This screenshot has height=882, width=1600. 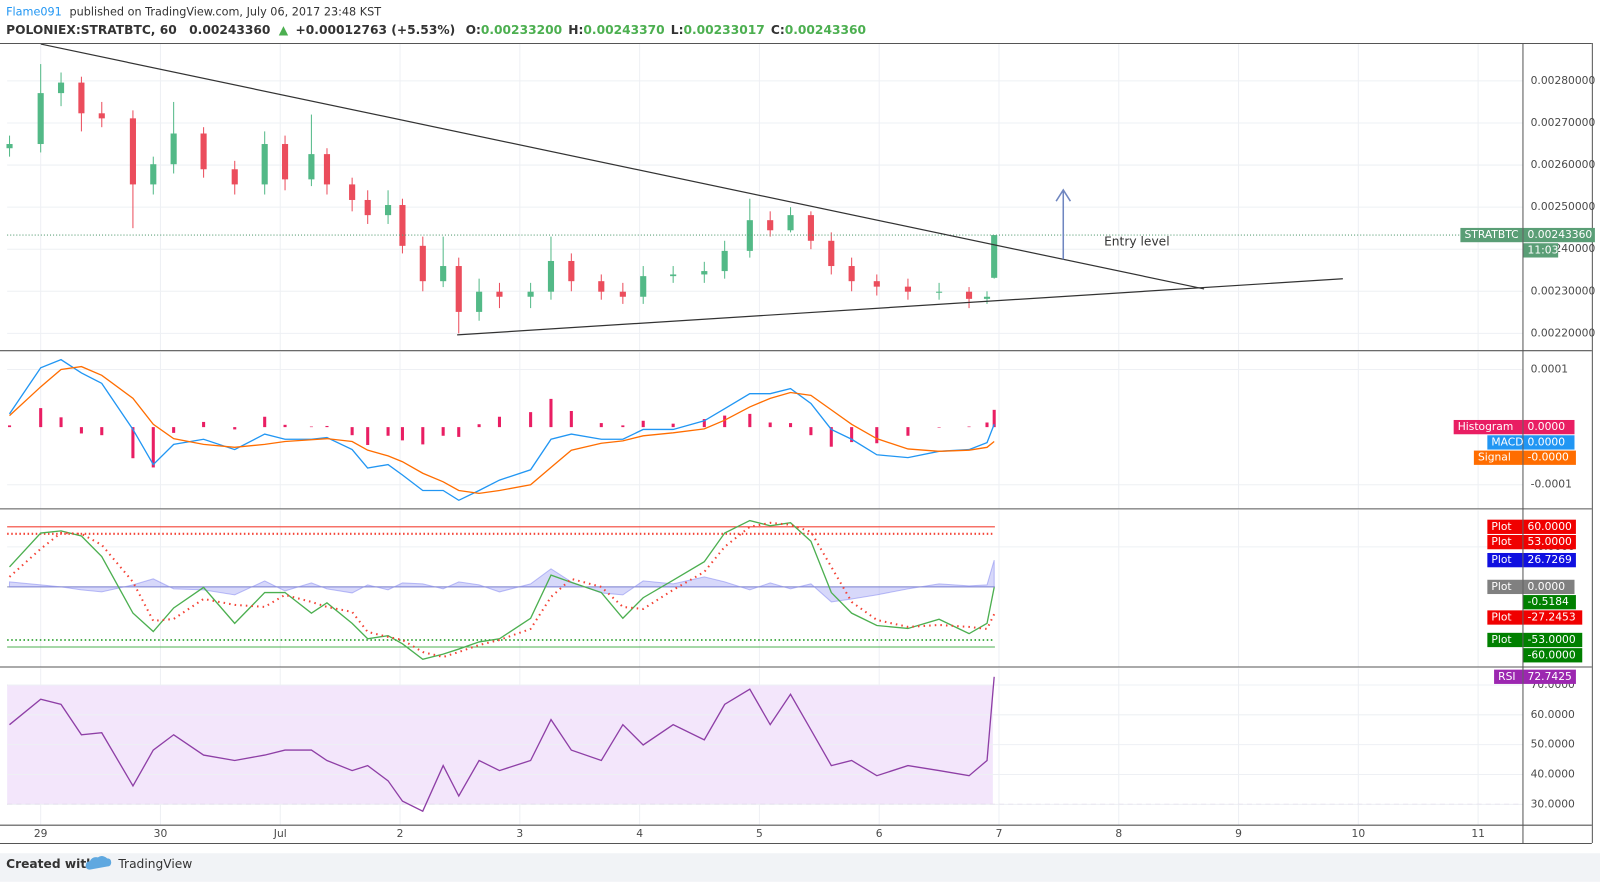 I want to click on ohlc-key: H:, so click(x=575, y=29).